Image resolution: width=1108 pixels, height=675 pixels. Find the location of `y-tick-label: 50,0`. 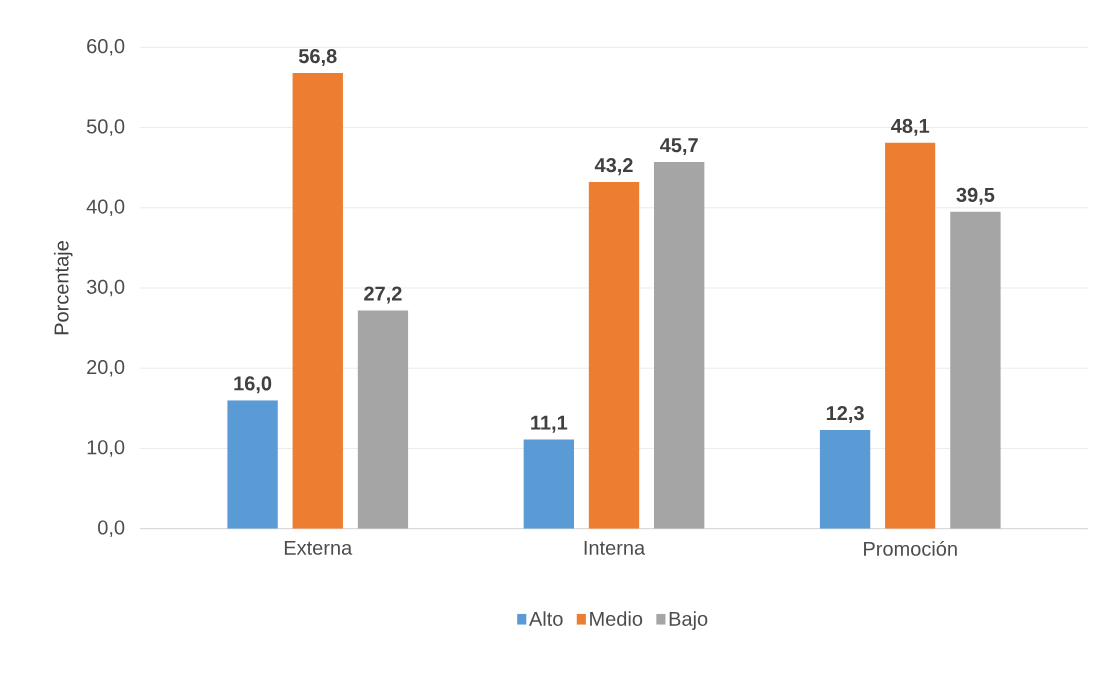

y-tick-label: 50,0 is located at coordinates (105, 127).